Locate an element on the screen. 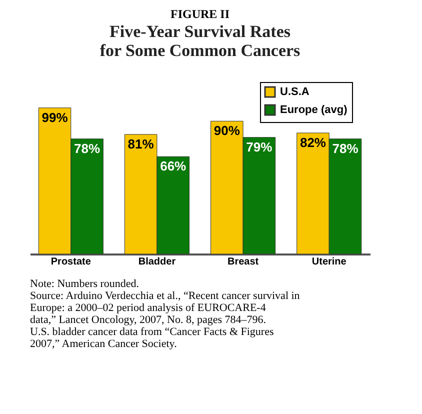 This screenshot has height=414, width=422. x-tick-label: Uterine is located at coordinates (329, 262).